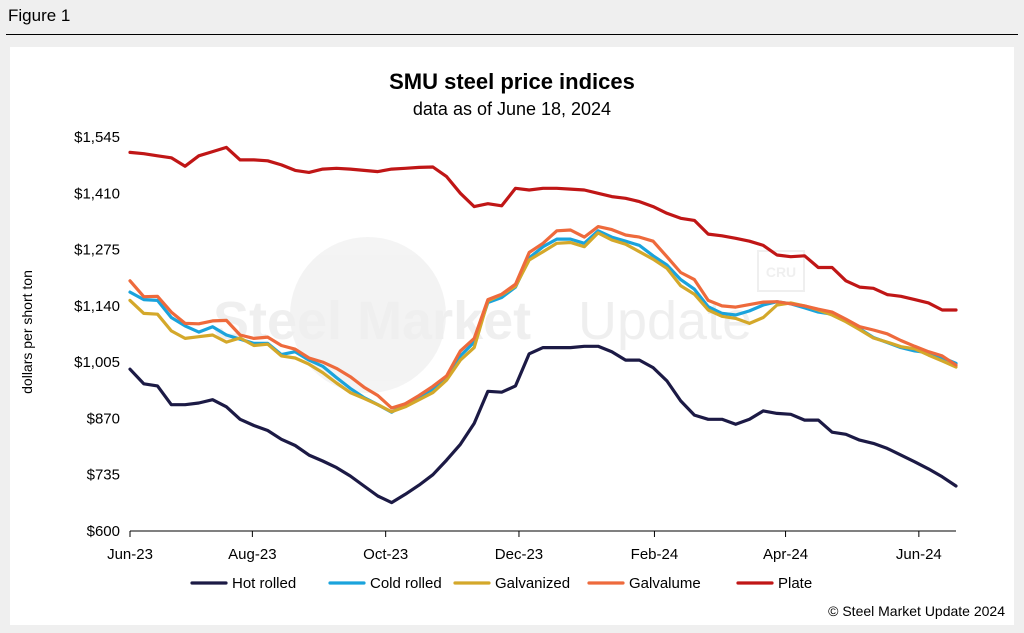 The width and height of the screenshot is (1024, 633). I want to click on watermark-text-light: Update, so click(665, 321).